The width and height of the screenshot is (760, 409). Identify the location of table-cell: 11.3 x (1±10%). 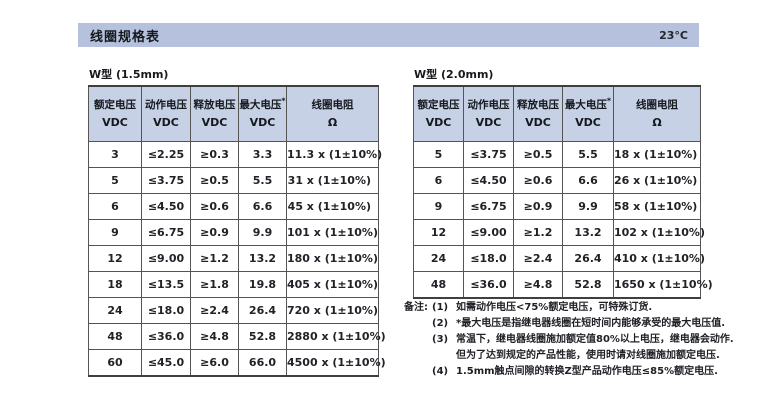
(334, 154).